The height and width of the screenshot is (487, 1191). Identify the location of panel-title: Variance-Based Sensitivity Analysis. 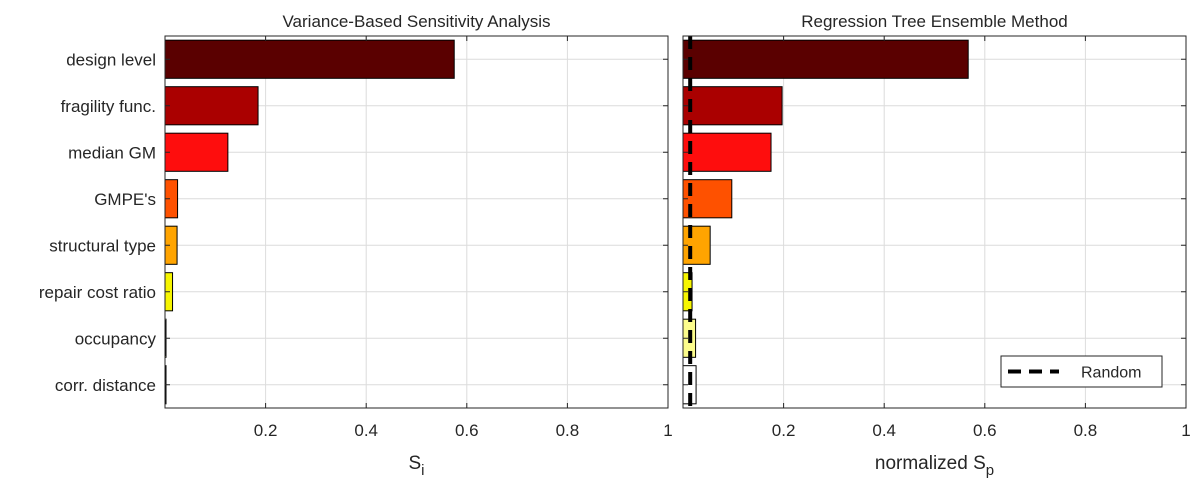
(416, 21).